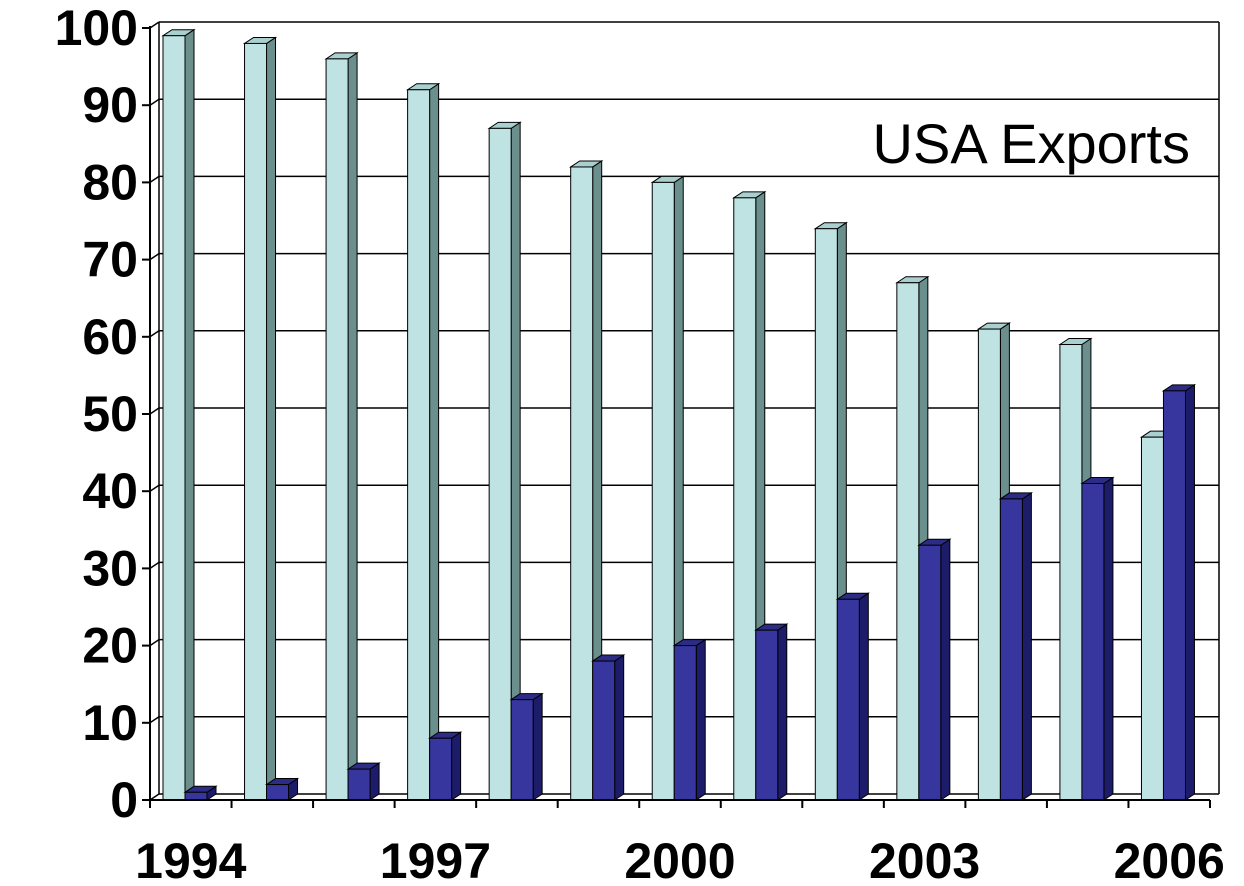  Describe the element at coordinates (1169, 859) in the screenshot. I see `x-tick-label: 2006` at that location.